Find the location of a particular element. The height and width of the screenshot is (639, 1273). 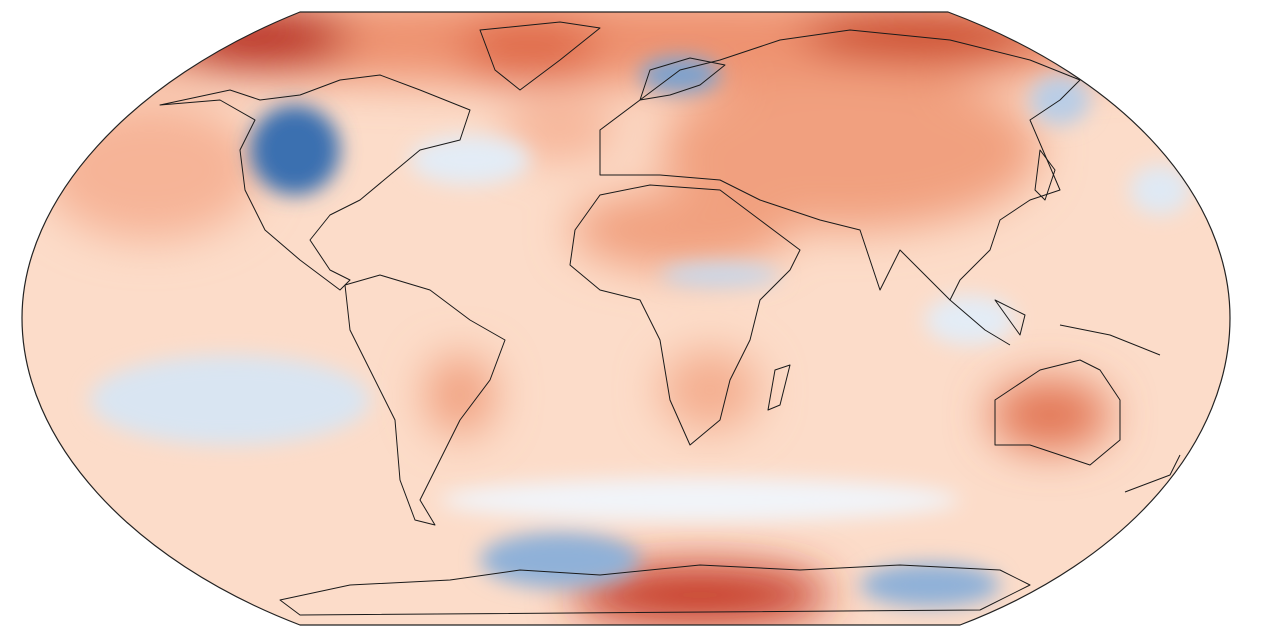

alaska-warm is located at coordinates (260, 40).